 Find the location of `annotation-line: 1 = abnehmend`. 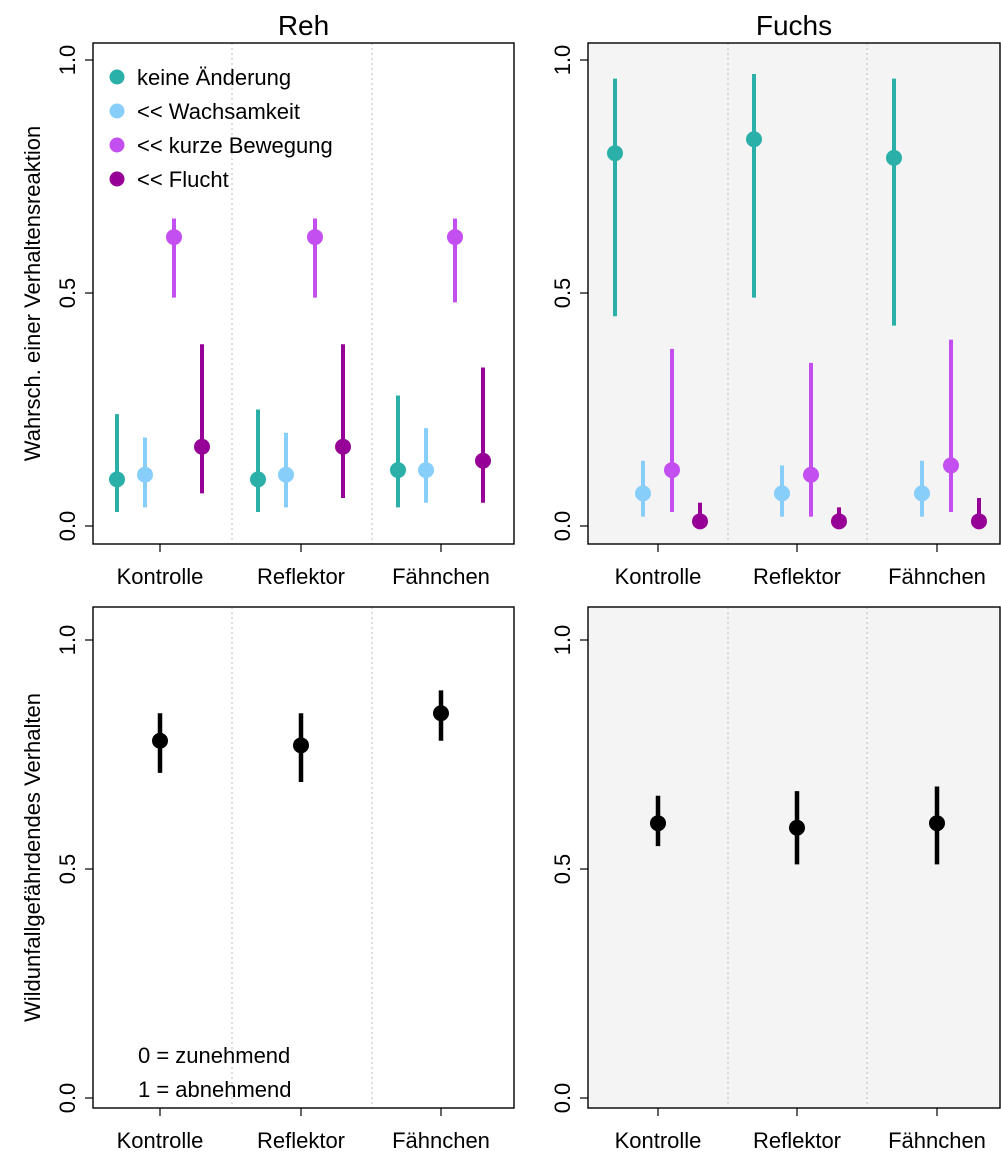

annotation-line: 1 = abnehmend is located at coordinates (215, 1089).